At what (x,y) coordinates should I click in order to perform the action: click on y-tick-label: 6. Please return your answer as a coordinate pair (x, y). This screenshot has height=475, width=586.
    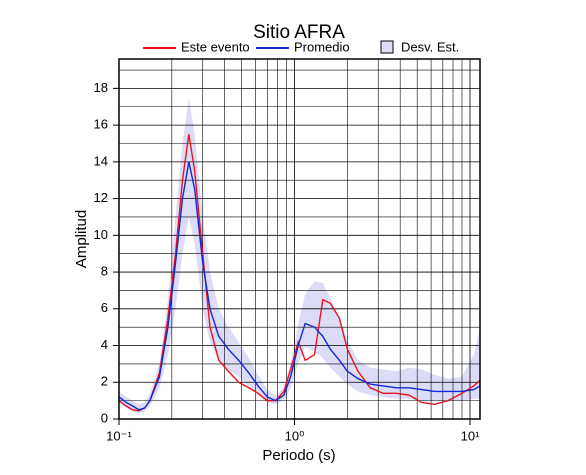
    Looking at the image, I should click on (104, 307).